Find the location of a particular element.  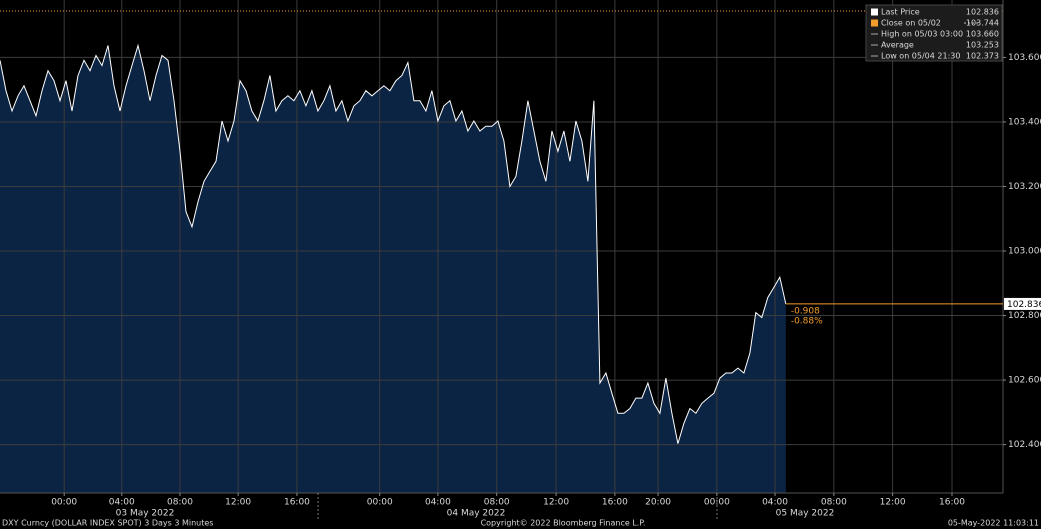

y-tick-label: 102.400 is located at coordinates (1024, 445).